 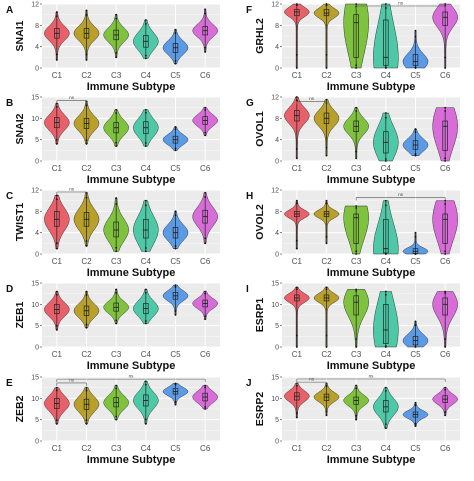 What do you see at coordinates (57, 168) in the screenshot?
I see `x-tick-label: C1` at bounding box center [57, 168].